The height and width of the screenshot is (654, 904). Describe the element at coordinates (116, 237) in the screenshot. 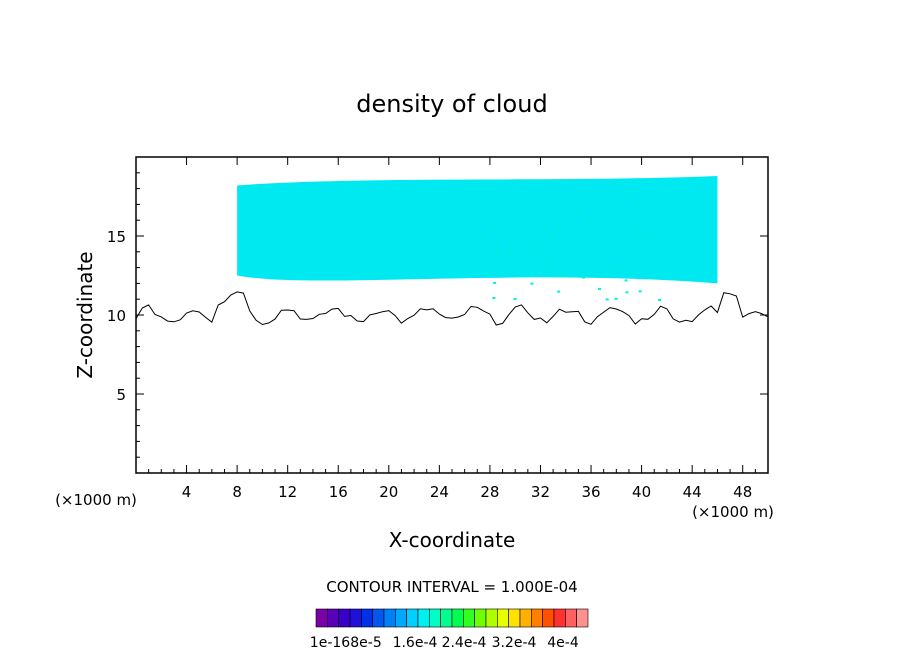

I see `y-tick-label: 15` at that location.